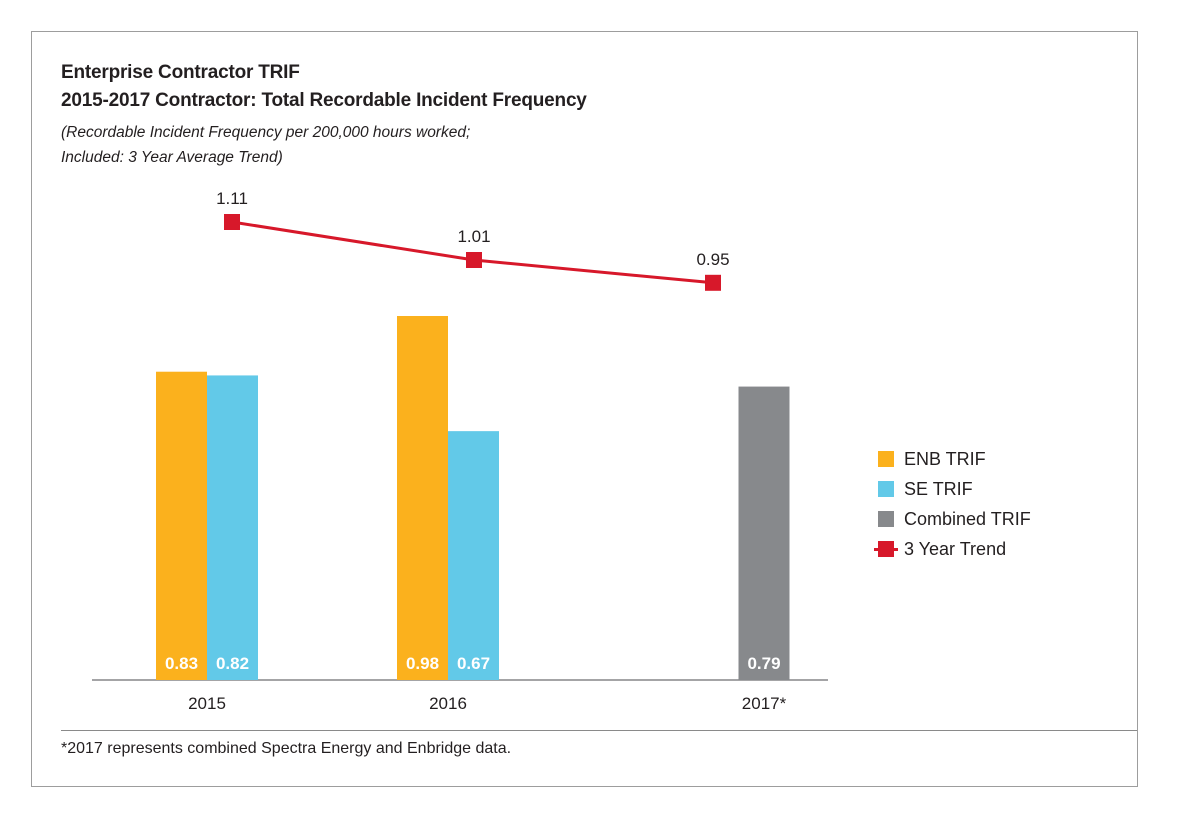 The width and height of the screenshot is (1200, 821). Describe the element at coordinates (180, 72) in the screenshot. I see `chart-title: Enterprise Contractor TRIF` at that location.